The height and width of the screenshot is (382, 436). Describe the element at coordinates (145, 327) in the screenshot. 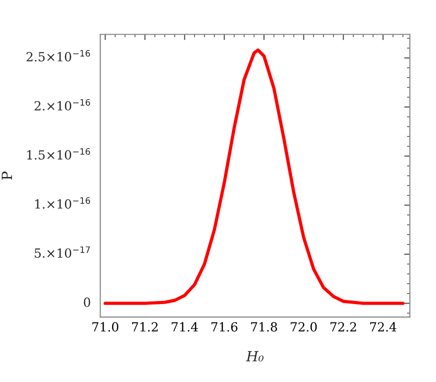

I see `x-tick-label: 71.2` at that location.